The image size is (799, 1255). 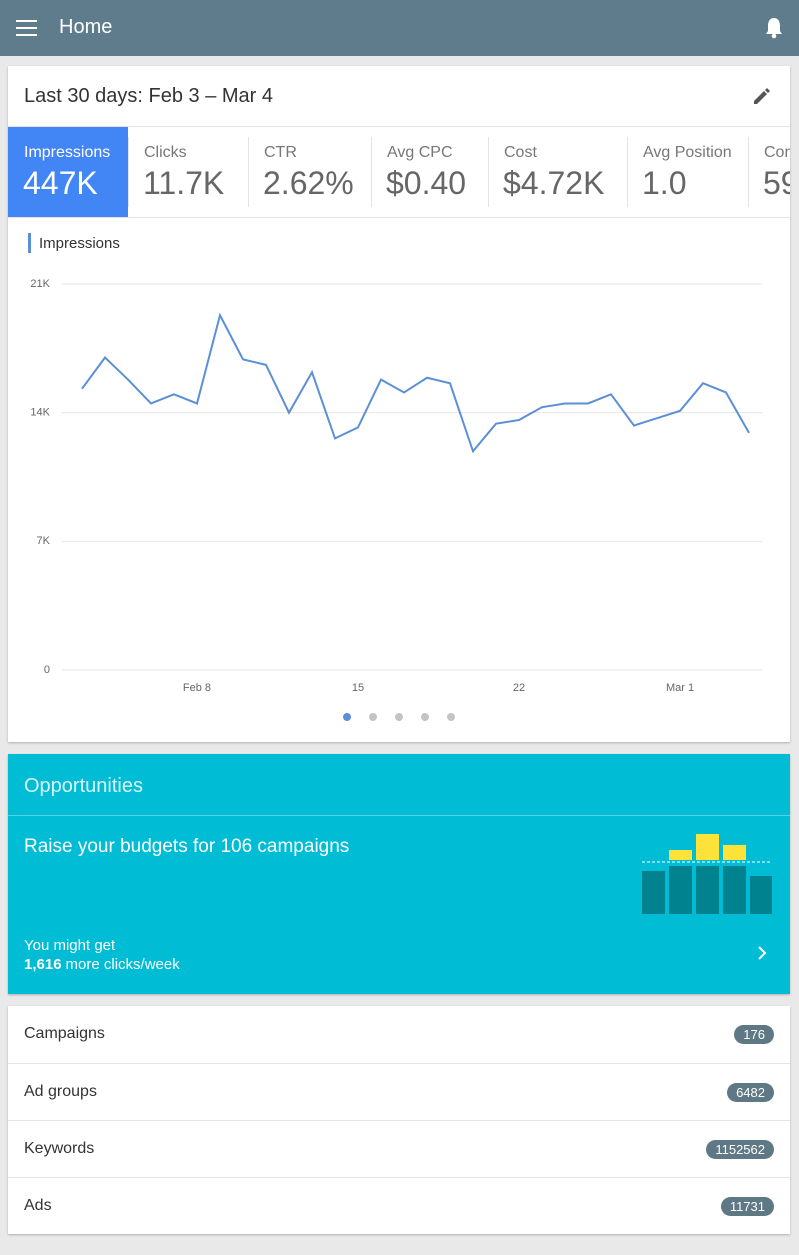 I want to click on metric-label: Avg CPC, so click(x=420, y=152).